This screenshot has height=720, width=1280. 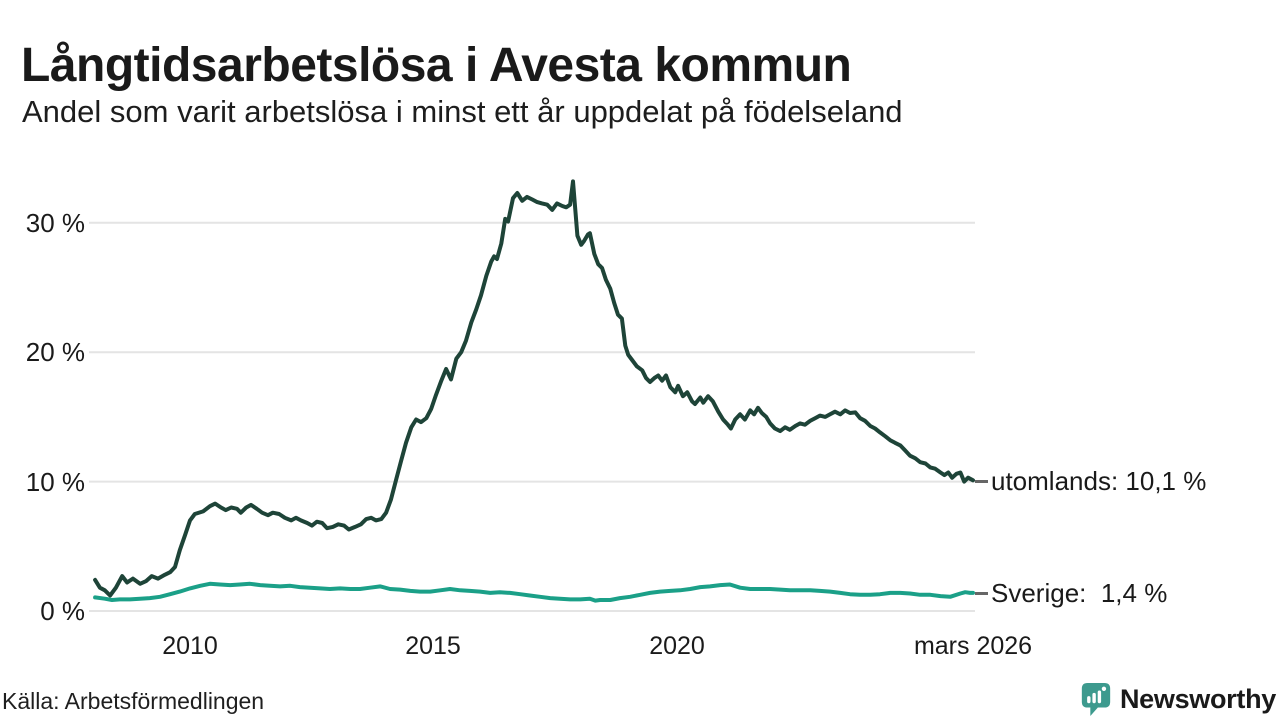 What do you see at coordinates (190, 646) in the screenshot?
I see `x-axis-tick-2010: 2010` at bounding box center [190, 646].